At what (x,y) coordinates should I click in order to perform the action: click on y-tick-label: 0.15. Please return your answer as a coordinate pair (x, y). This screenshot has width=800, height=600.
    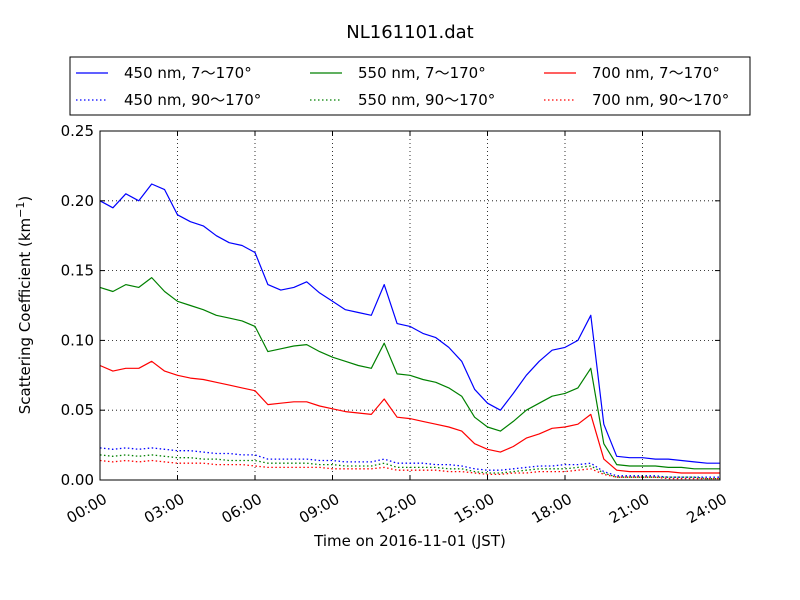
    Looking at the image, I should click on (77, 271).